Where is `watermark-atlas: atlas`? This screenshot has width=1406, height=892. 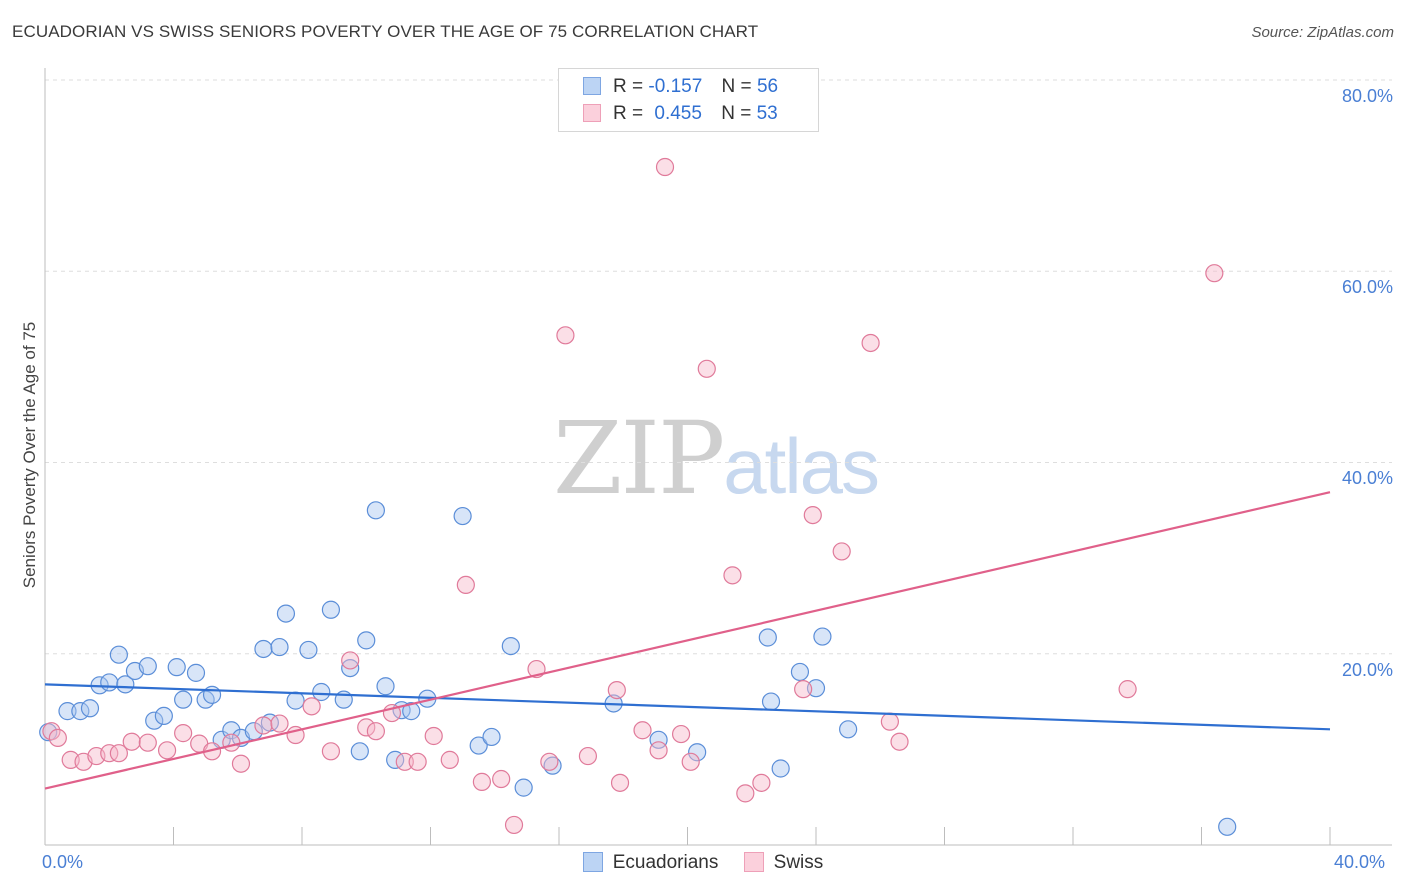 watermark-atlas: atlas is located at coordinates (801, 466).